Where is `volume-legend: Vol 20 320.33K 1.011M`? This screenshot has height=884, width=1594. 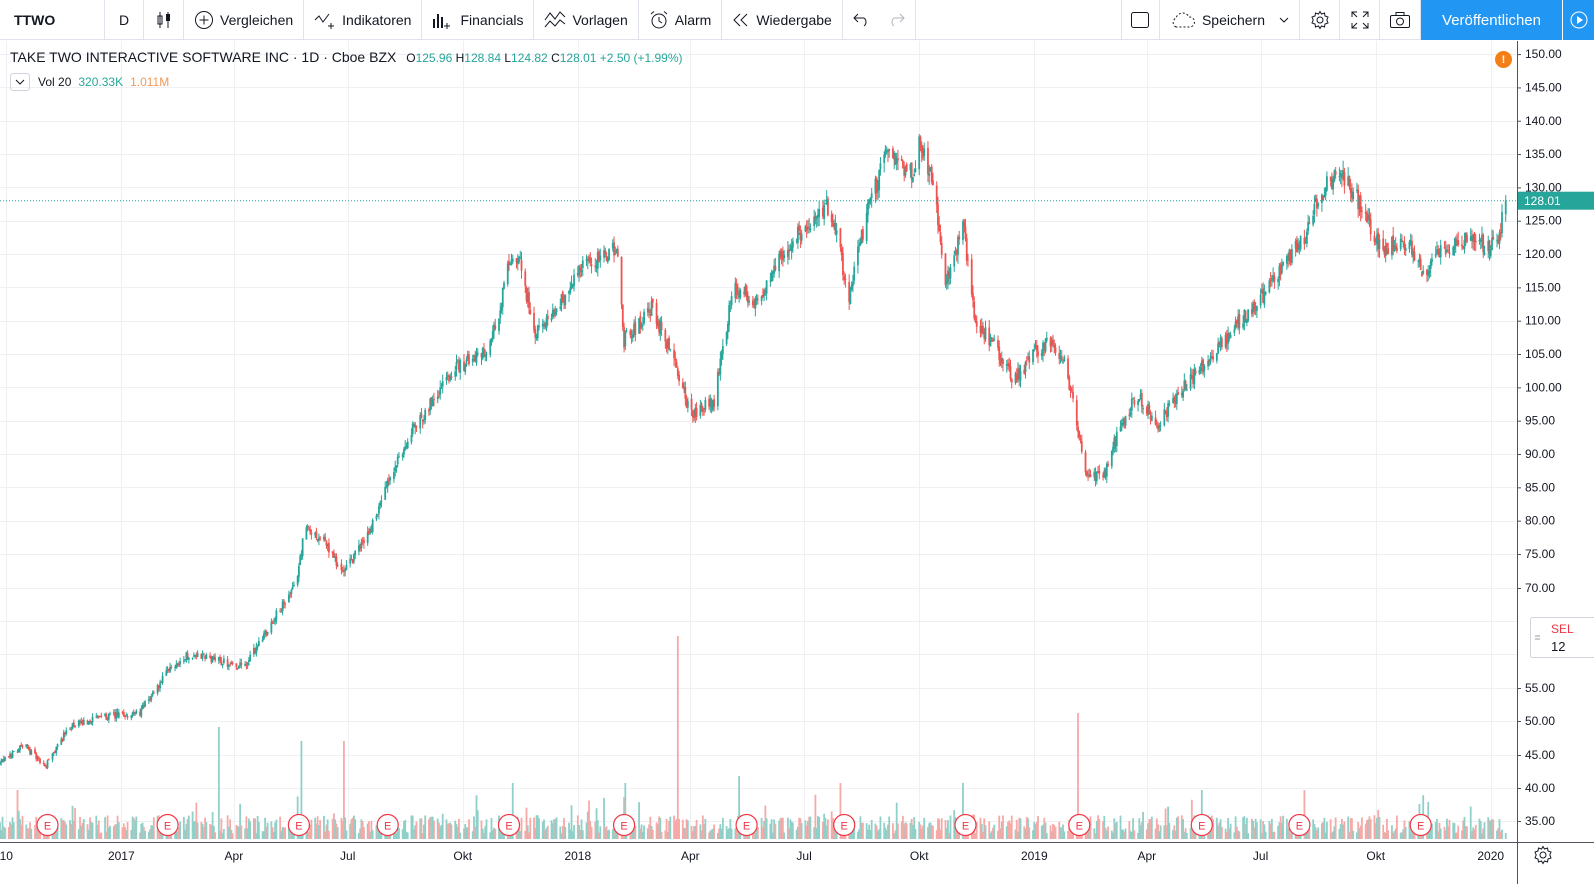 volume-legend: Vol 20 320.33K 1.011M is located at coordinates (89, 82).